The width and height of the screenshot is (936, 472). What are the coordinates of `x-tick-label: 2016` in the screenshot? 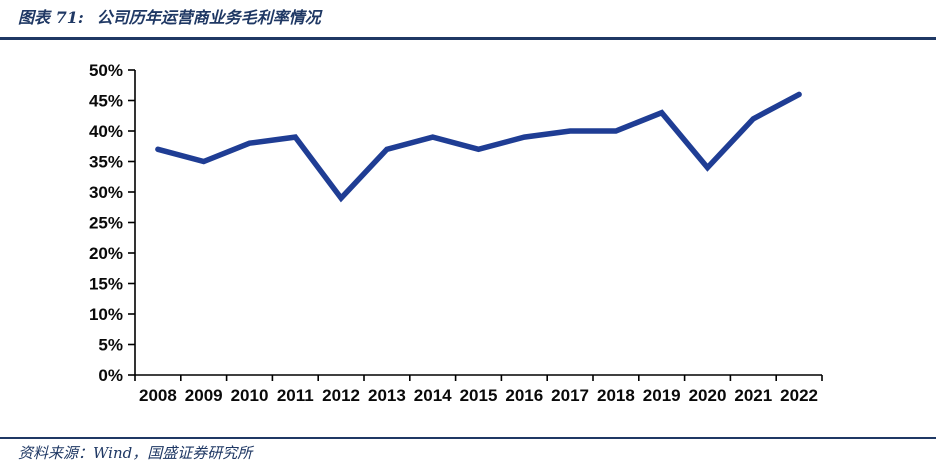 It's located at (524, 395).